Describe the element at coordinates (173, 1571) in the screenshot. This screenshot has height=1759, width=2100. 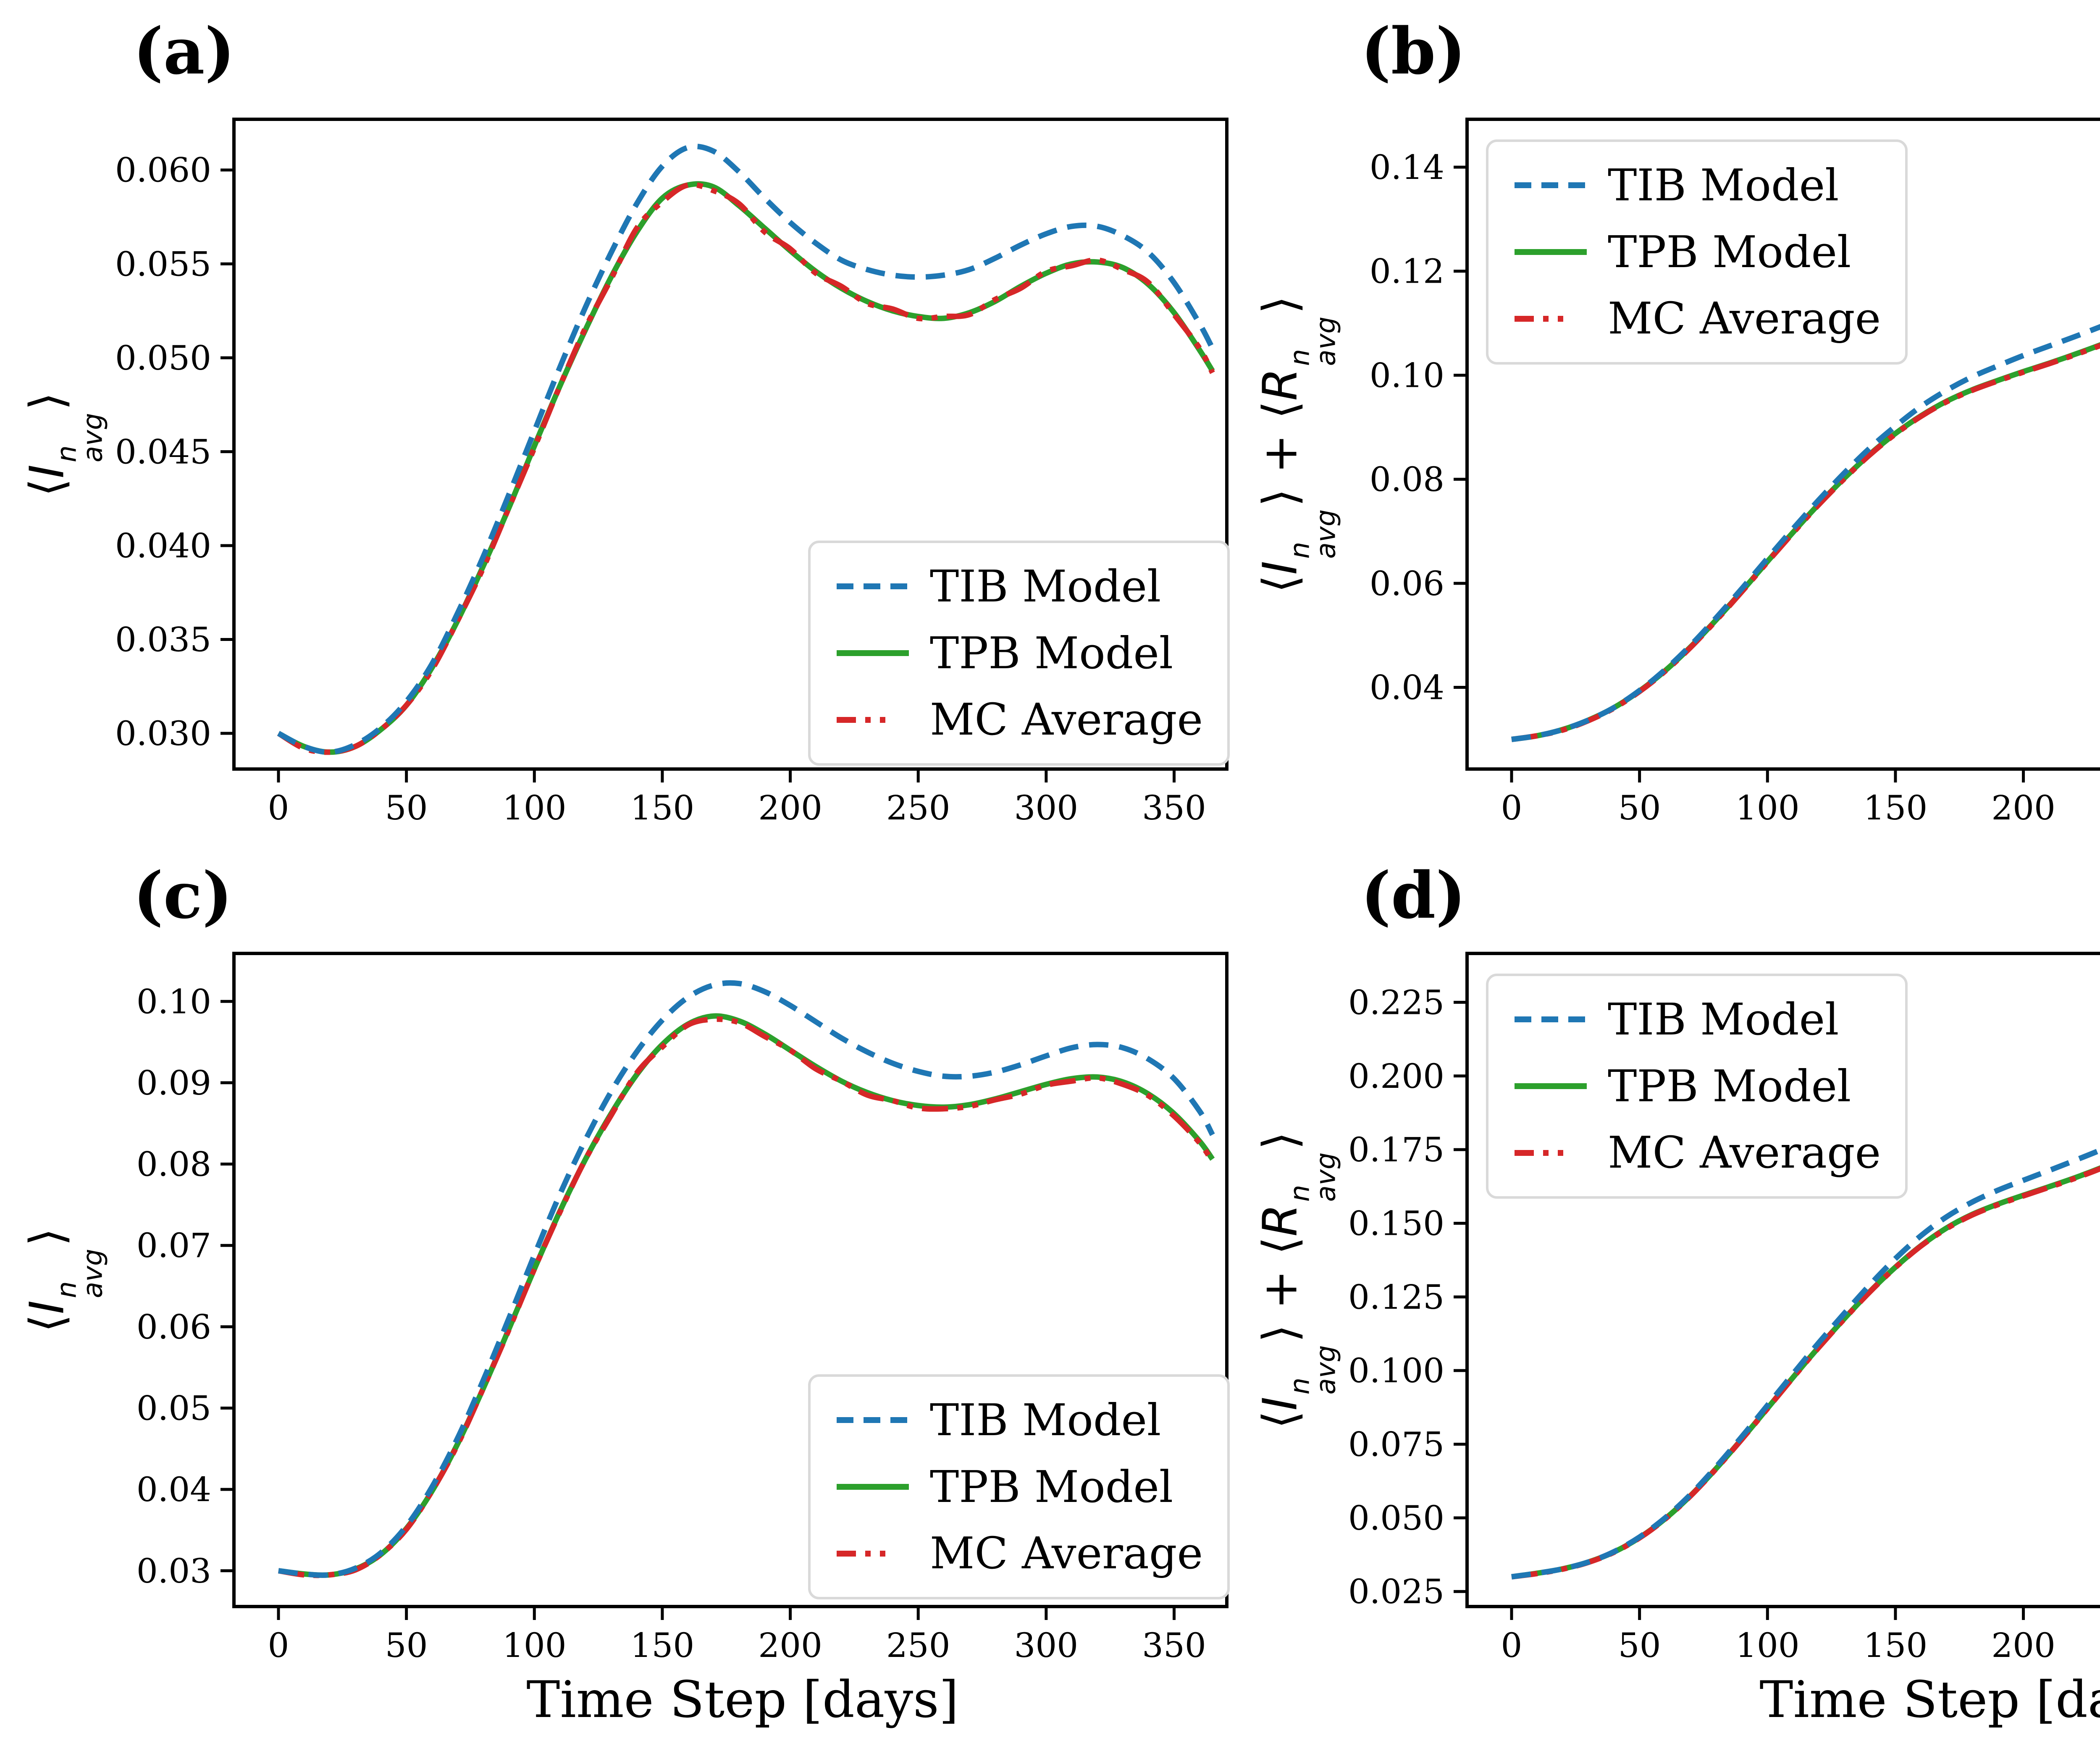
I see `y-tick-label: 0.03` at that location.